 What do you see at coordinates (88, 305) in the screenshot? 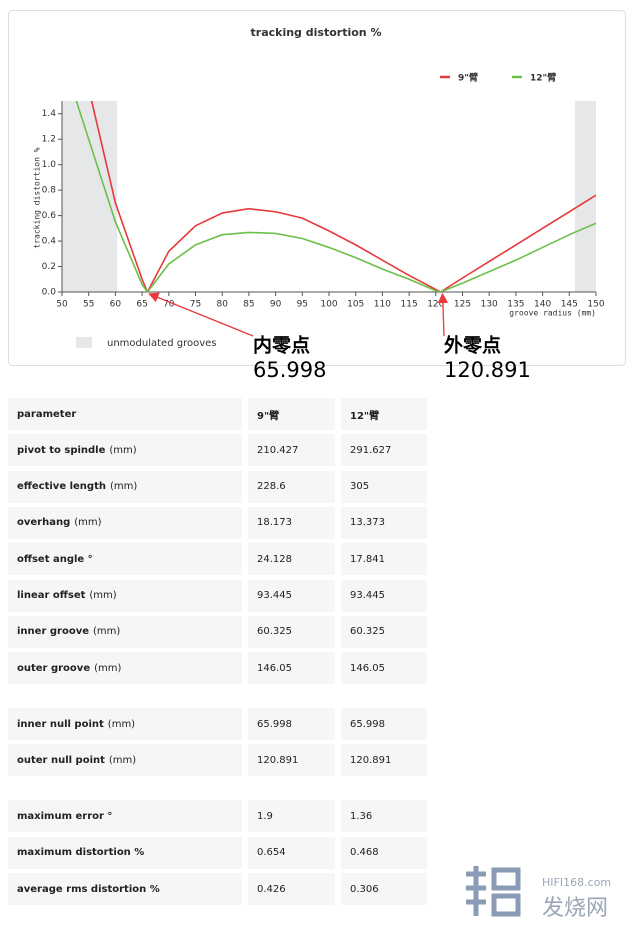
I see `x-tick-label: 55` at bounding box center [88, 305].